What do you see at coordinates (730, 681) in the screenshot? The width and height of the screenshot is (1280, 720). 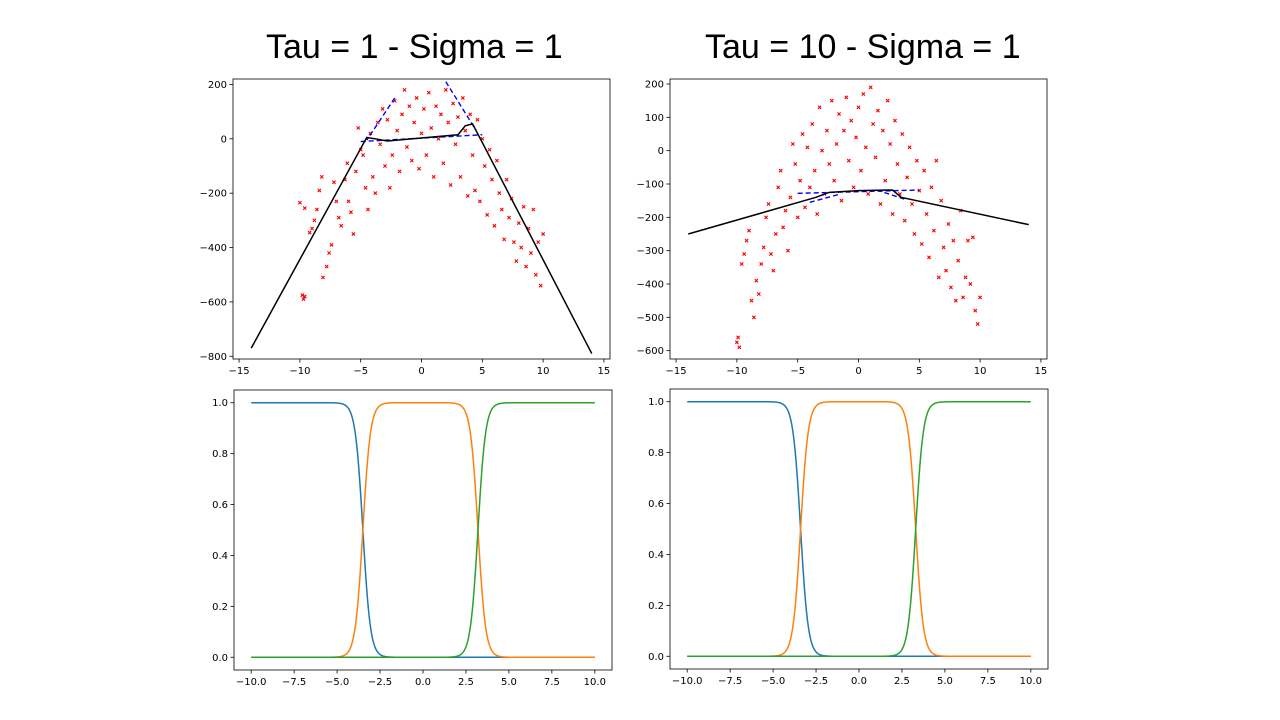 I see `x-tick-label: −7.5` at bounding box center [730, 681].